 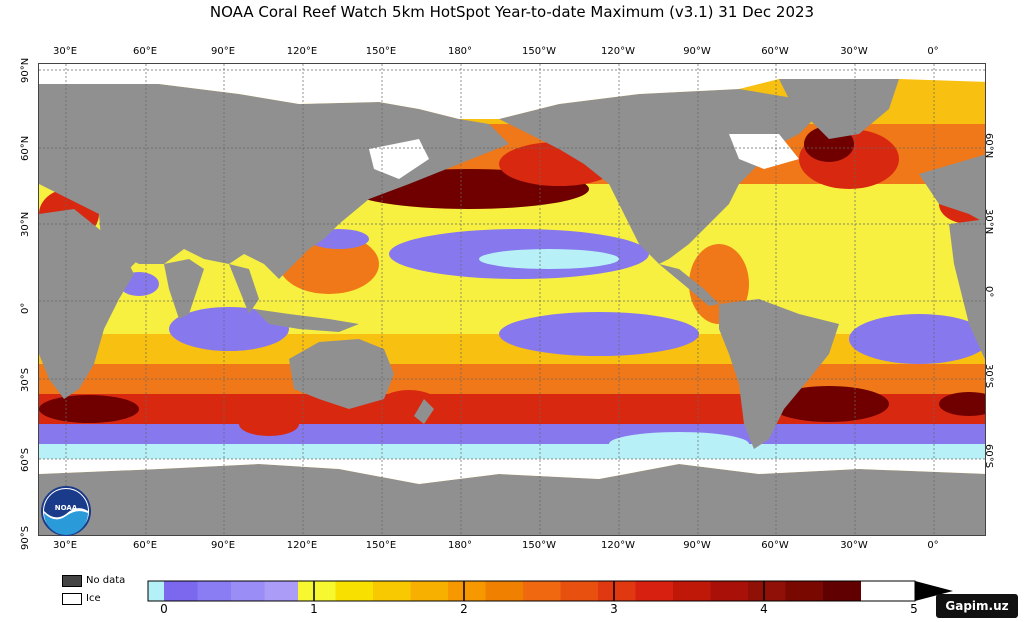 What do you see at coordinates (72, 581) in the screenshot?
I see `no-data-swatch` at bounding box center [72, 581].